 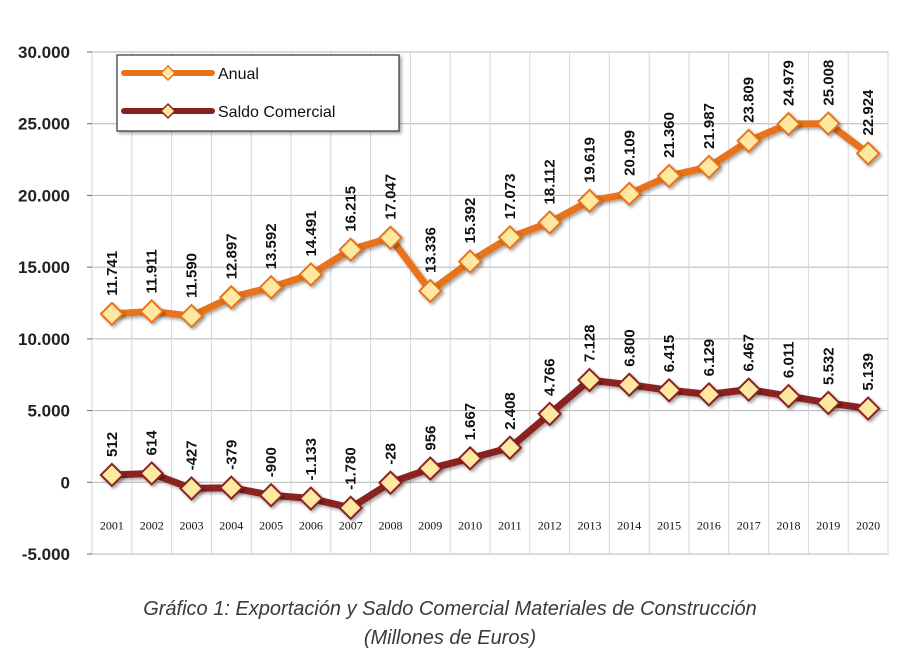 I want to click on data-label: 5.532, so click(x=828, y=366).